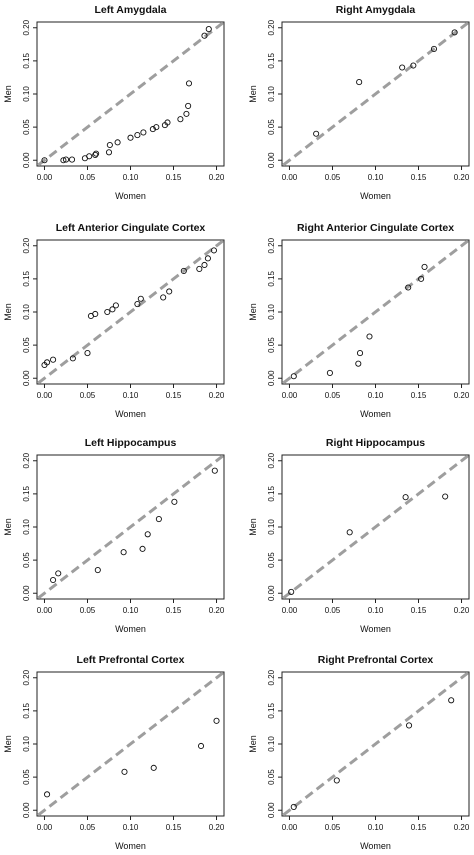 The image size is (474, 855). Describe the element at coordinates (376, 660) in the screenshot. I see `panel-title: Right Prefrontal Cortex` at that location.